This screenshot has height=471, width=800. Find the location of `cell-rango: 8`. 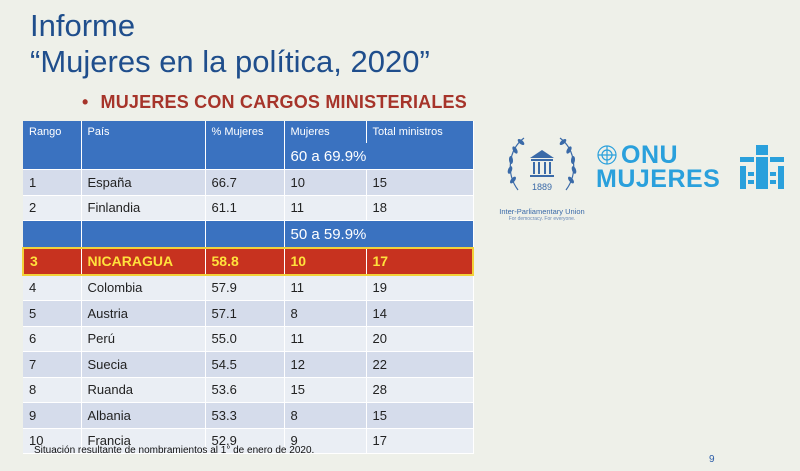

cell-rango: 8 is located at coordinates (52, 390).